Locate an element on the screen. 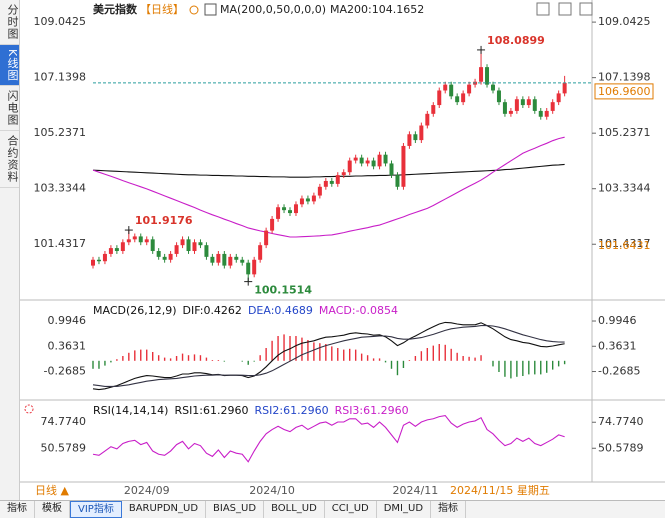  x-tick-label: 2024/11 is located at coordinates (416, 490).